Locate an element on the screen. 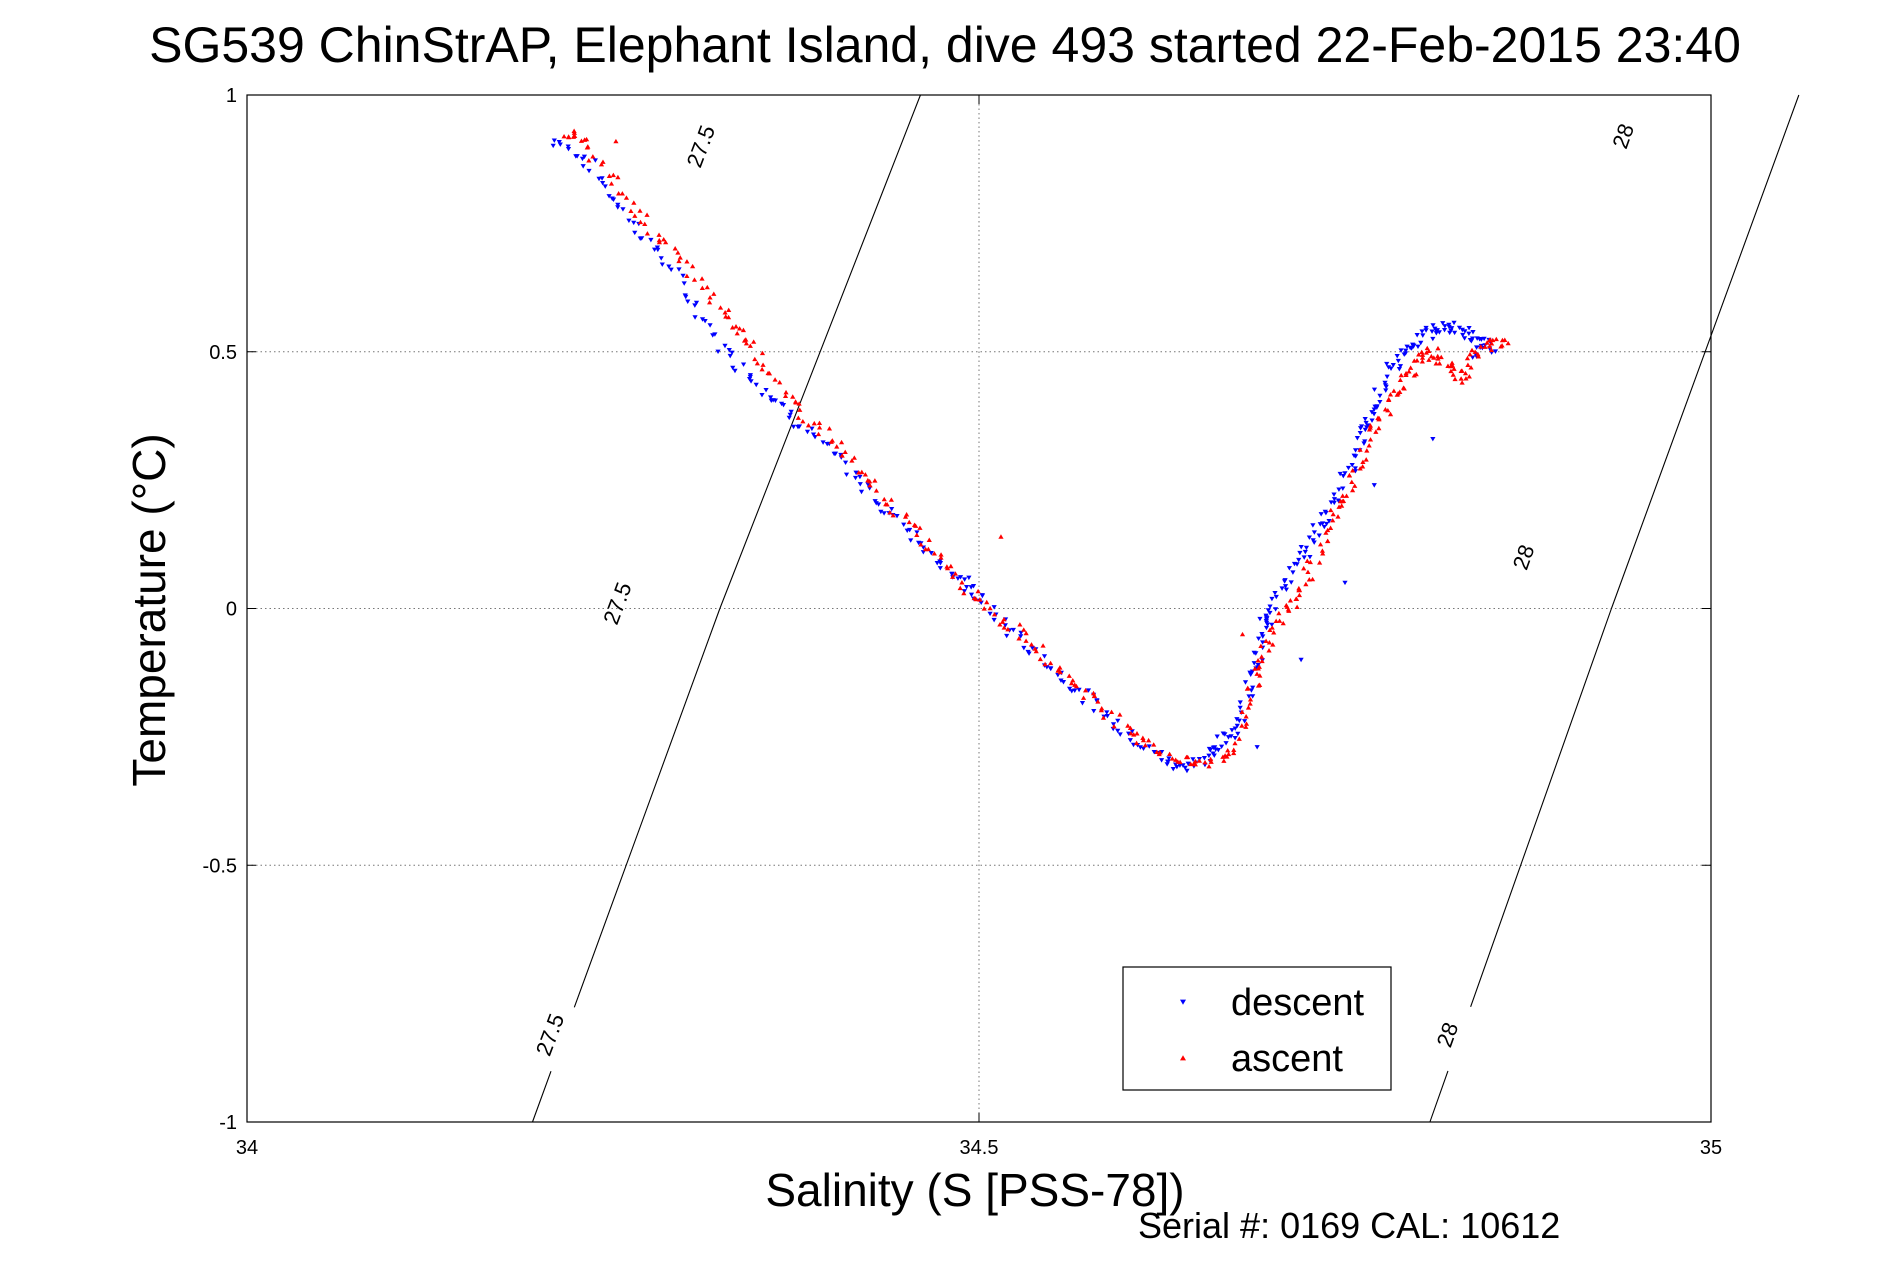 The height and width of the screenshot is (1262, 1891). y-tick-label: -1 is located at coordinates (228, 1123).